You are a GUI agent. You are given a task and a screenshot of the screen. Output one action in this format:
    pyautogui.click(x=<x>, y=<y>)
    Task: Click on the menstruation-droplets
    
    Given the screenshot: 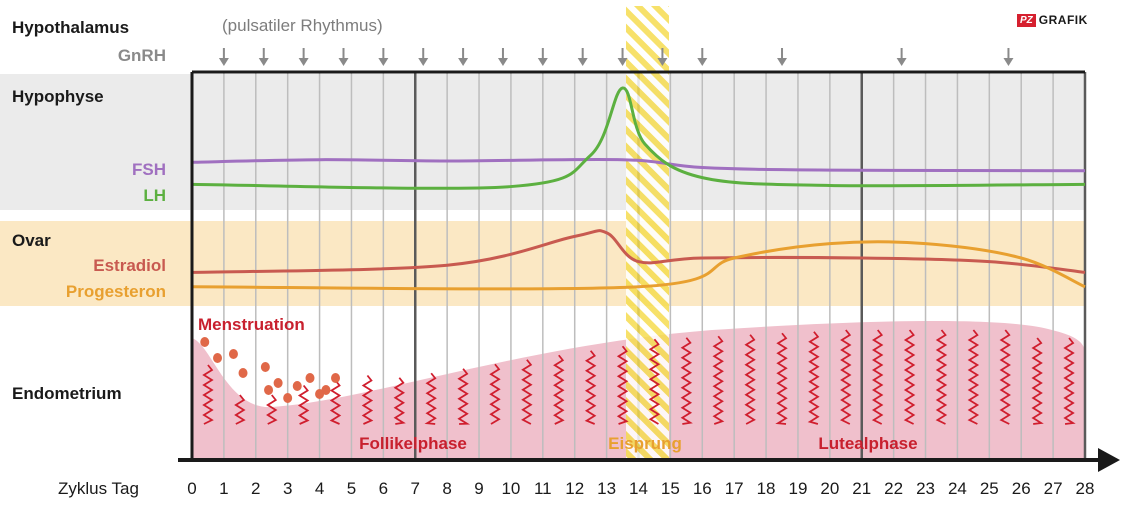 What is the action you would take?
    pyautogui.click(x=270, y=370)
    